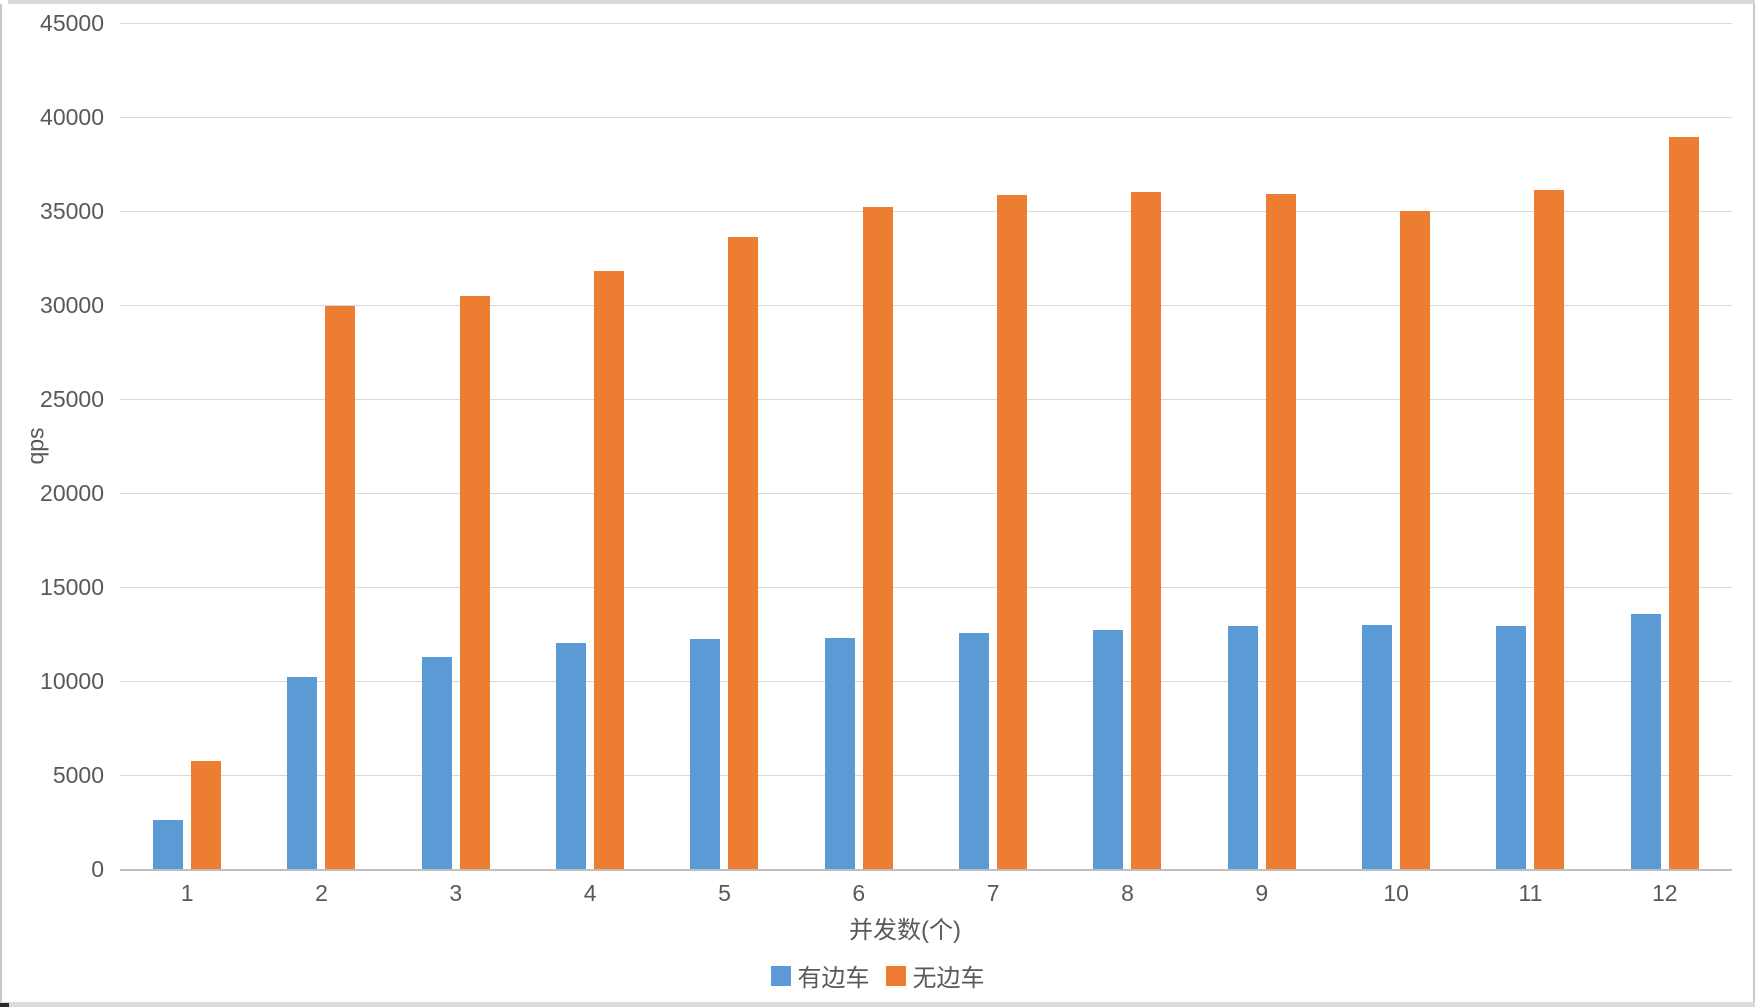  Describe the element at coordinates (1012, 532) in the screenshot. I see `bar-无边车-7` at that location.